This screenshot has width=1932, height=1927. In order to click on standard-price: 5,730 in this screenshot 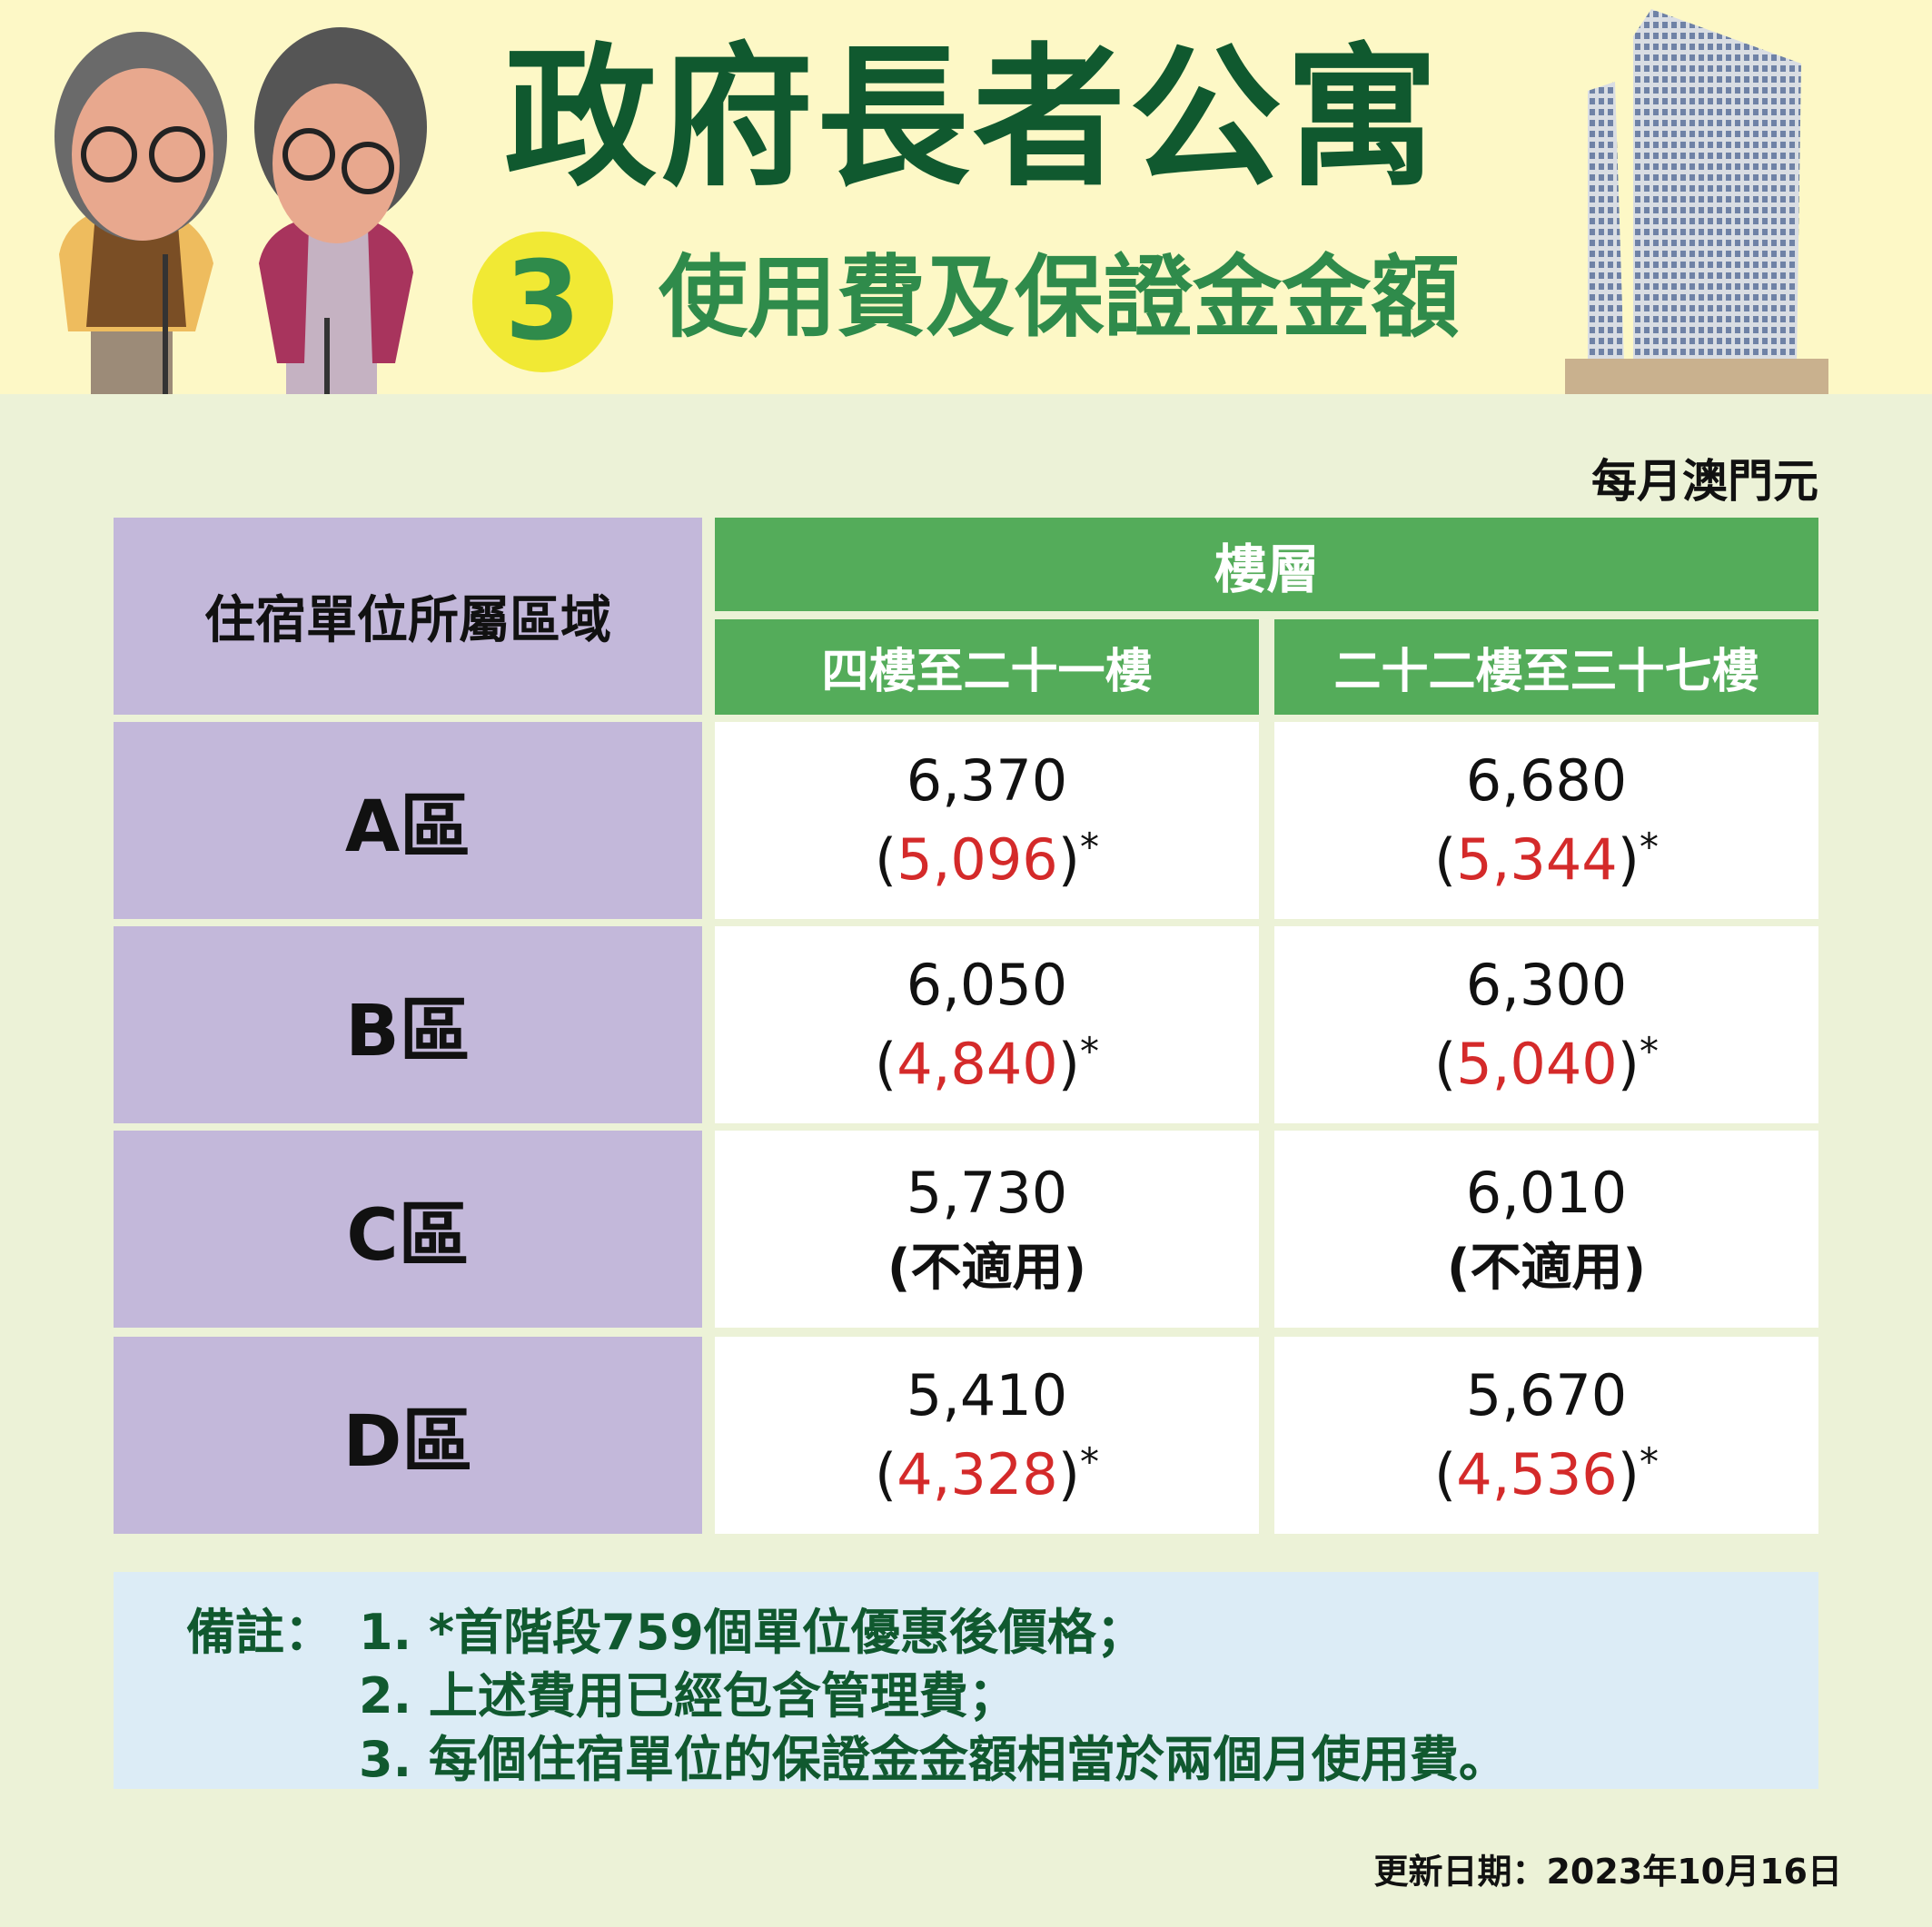, I will do `click(987, 1192)`.